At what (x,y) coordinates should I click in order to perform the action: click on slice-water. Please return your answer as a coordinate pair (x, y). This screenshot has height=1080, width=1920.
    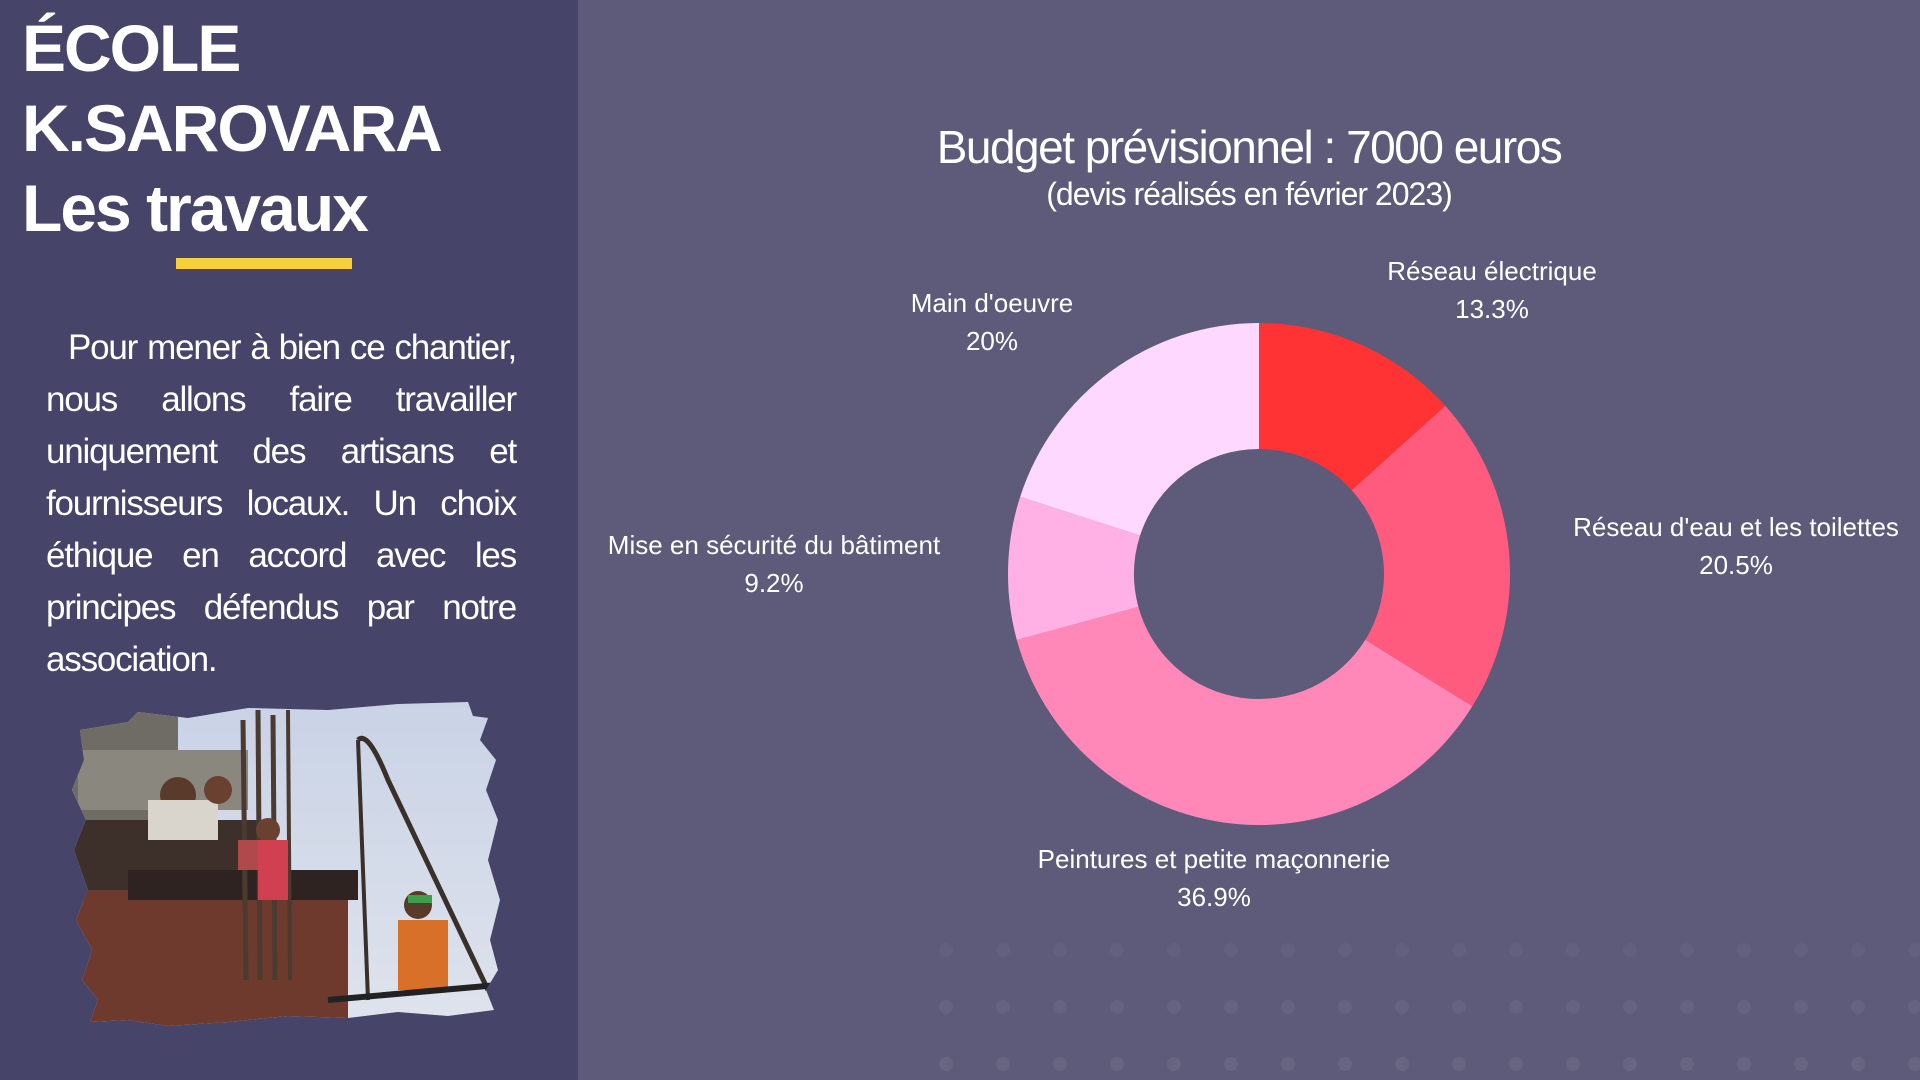
    Looking at the image, I should click on (1430, 556).